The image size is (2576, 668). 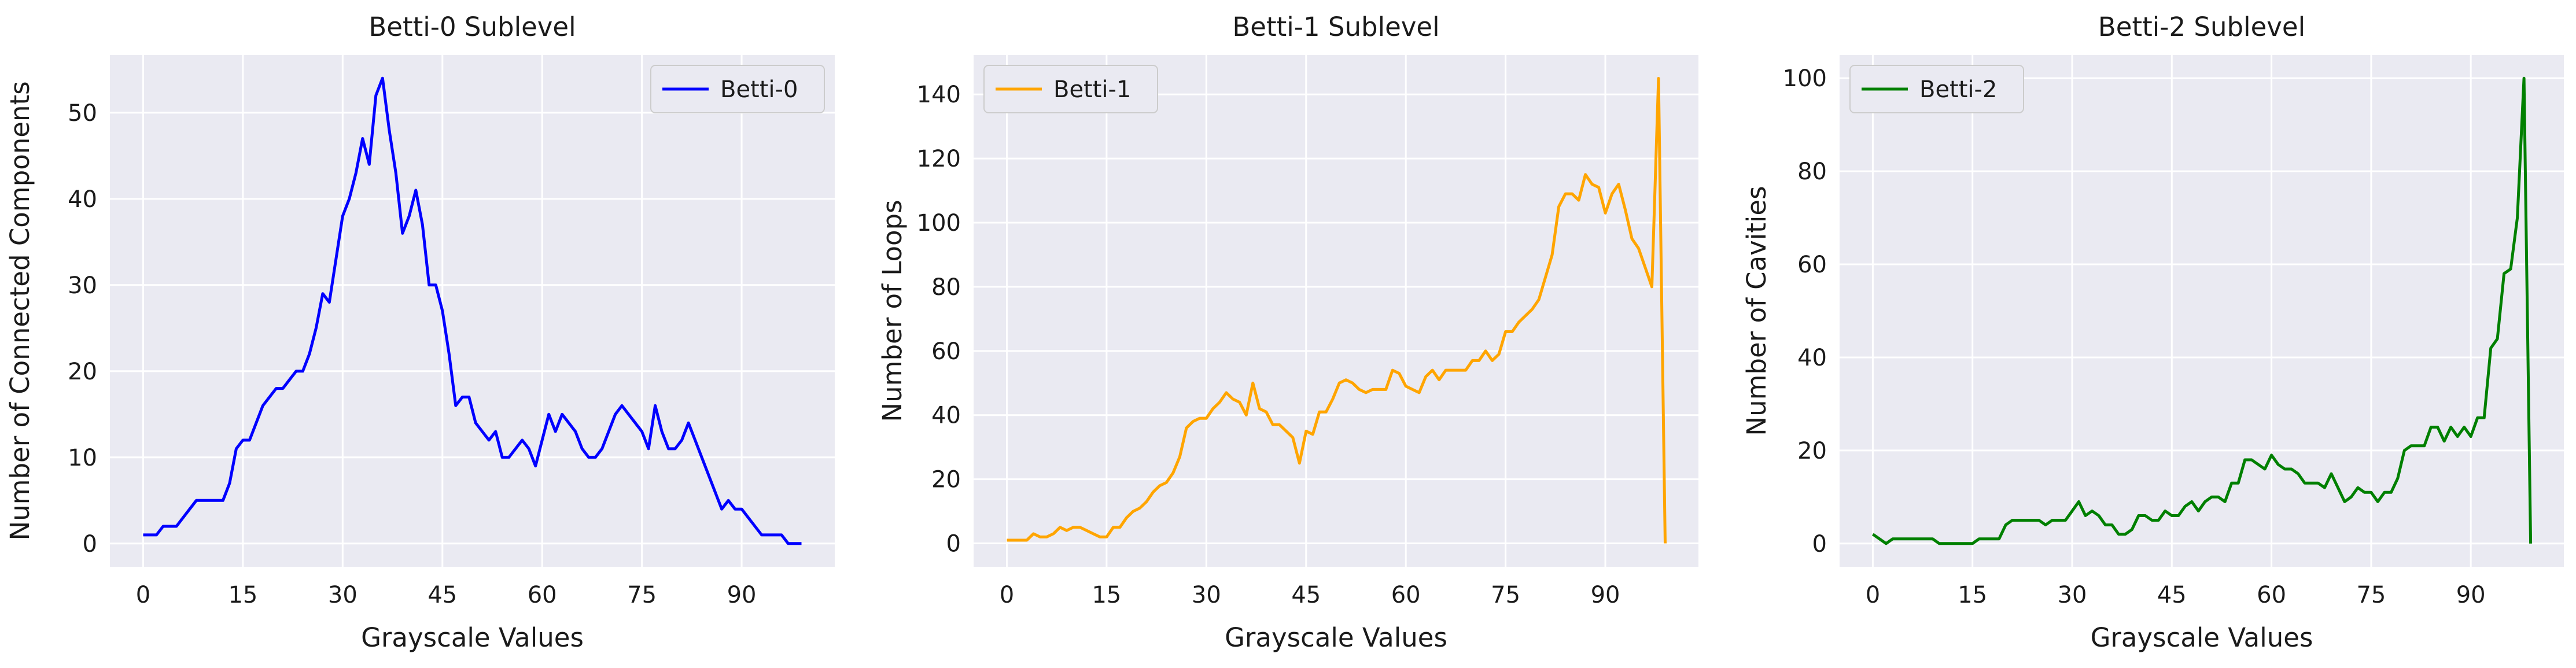 What do you see at coordinates (1336, 638) in the screenshot?
I see `betti-1-x-axis-label: Grayscale Values` at bounding box center [1336, 638].